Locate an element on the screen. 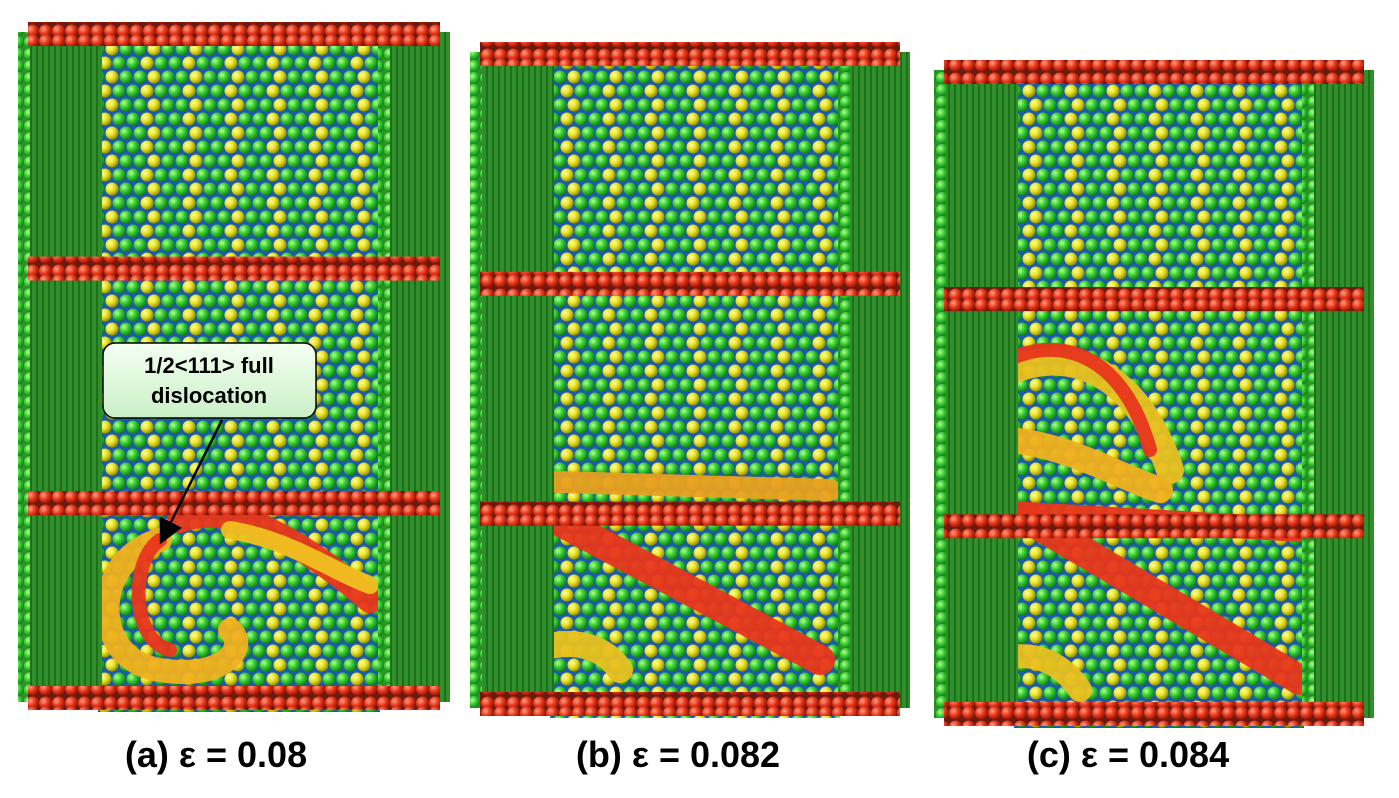 The height and width of the screenshot is (798, 1399). caption: (b) ε = 0.082 is located at coordinates (678, 754).